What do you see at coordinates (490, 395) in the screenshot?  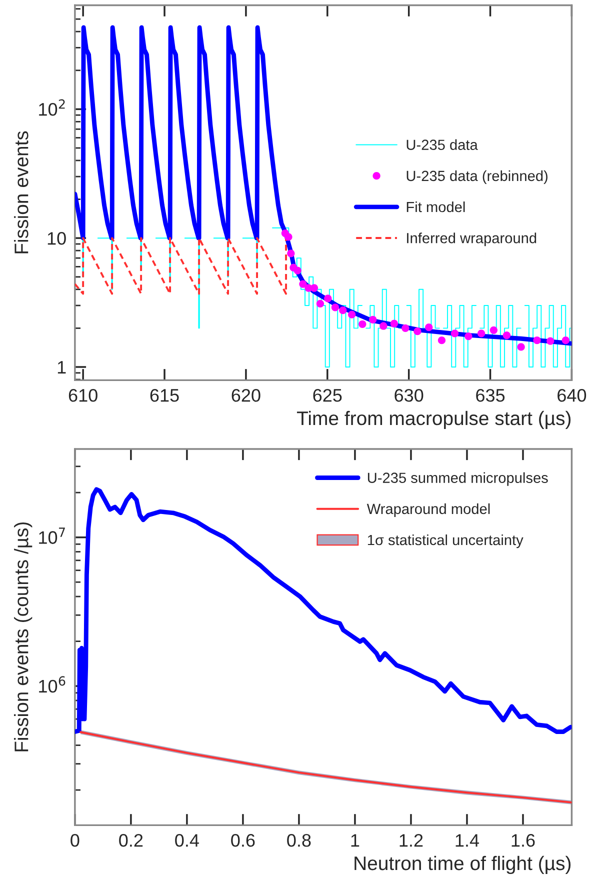 I see `x-tick-label: 635` at bounding box center [490, 395].